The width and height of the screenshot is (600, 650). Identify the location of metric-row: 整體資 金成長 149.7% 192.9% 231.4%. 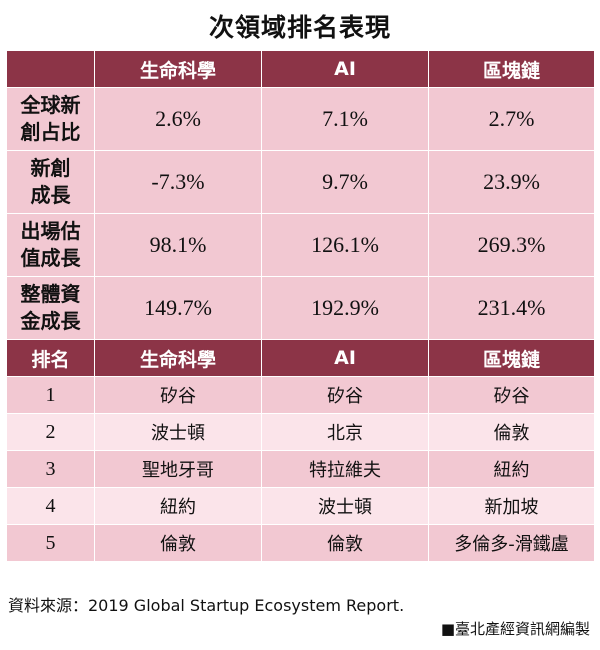
(300, 308).